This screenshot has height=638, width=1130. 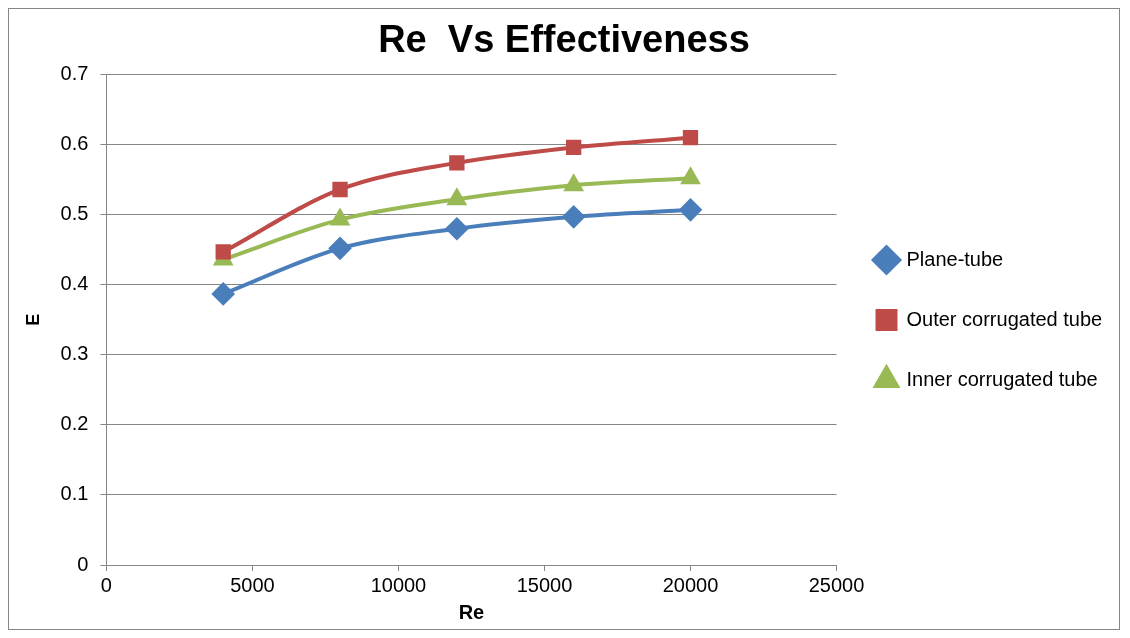 What do you see at coordinates (398, 584) in the screenshot?
I see `x-tick-label: 10000` at bounding box center [398, 584].